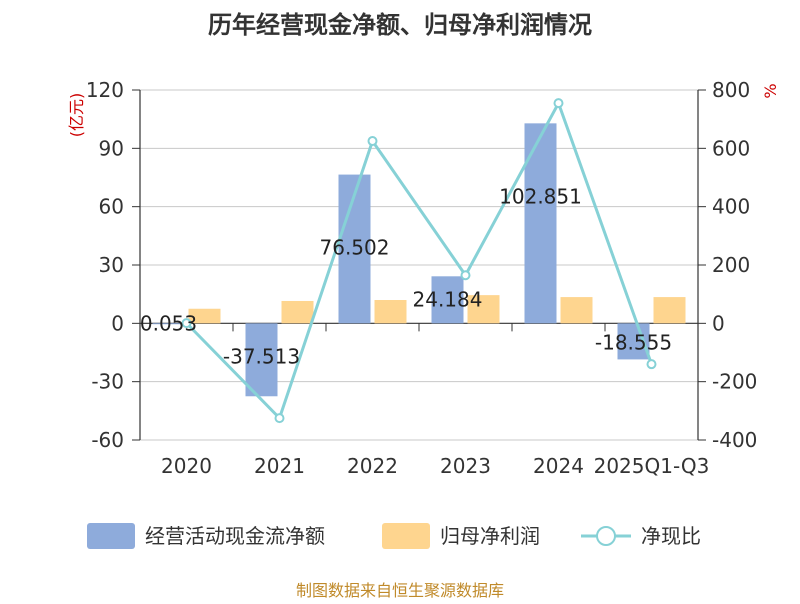 This screenshot has width=800, height=604. What do you see at coordinates (107, 440) in the screenshot?
I see `left-tick-label: -60` at bounding box center [107, 440].